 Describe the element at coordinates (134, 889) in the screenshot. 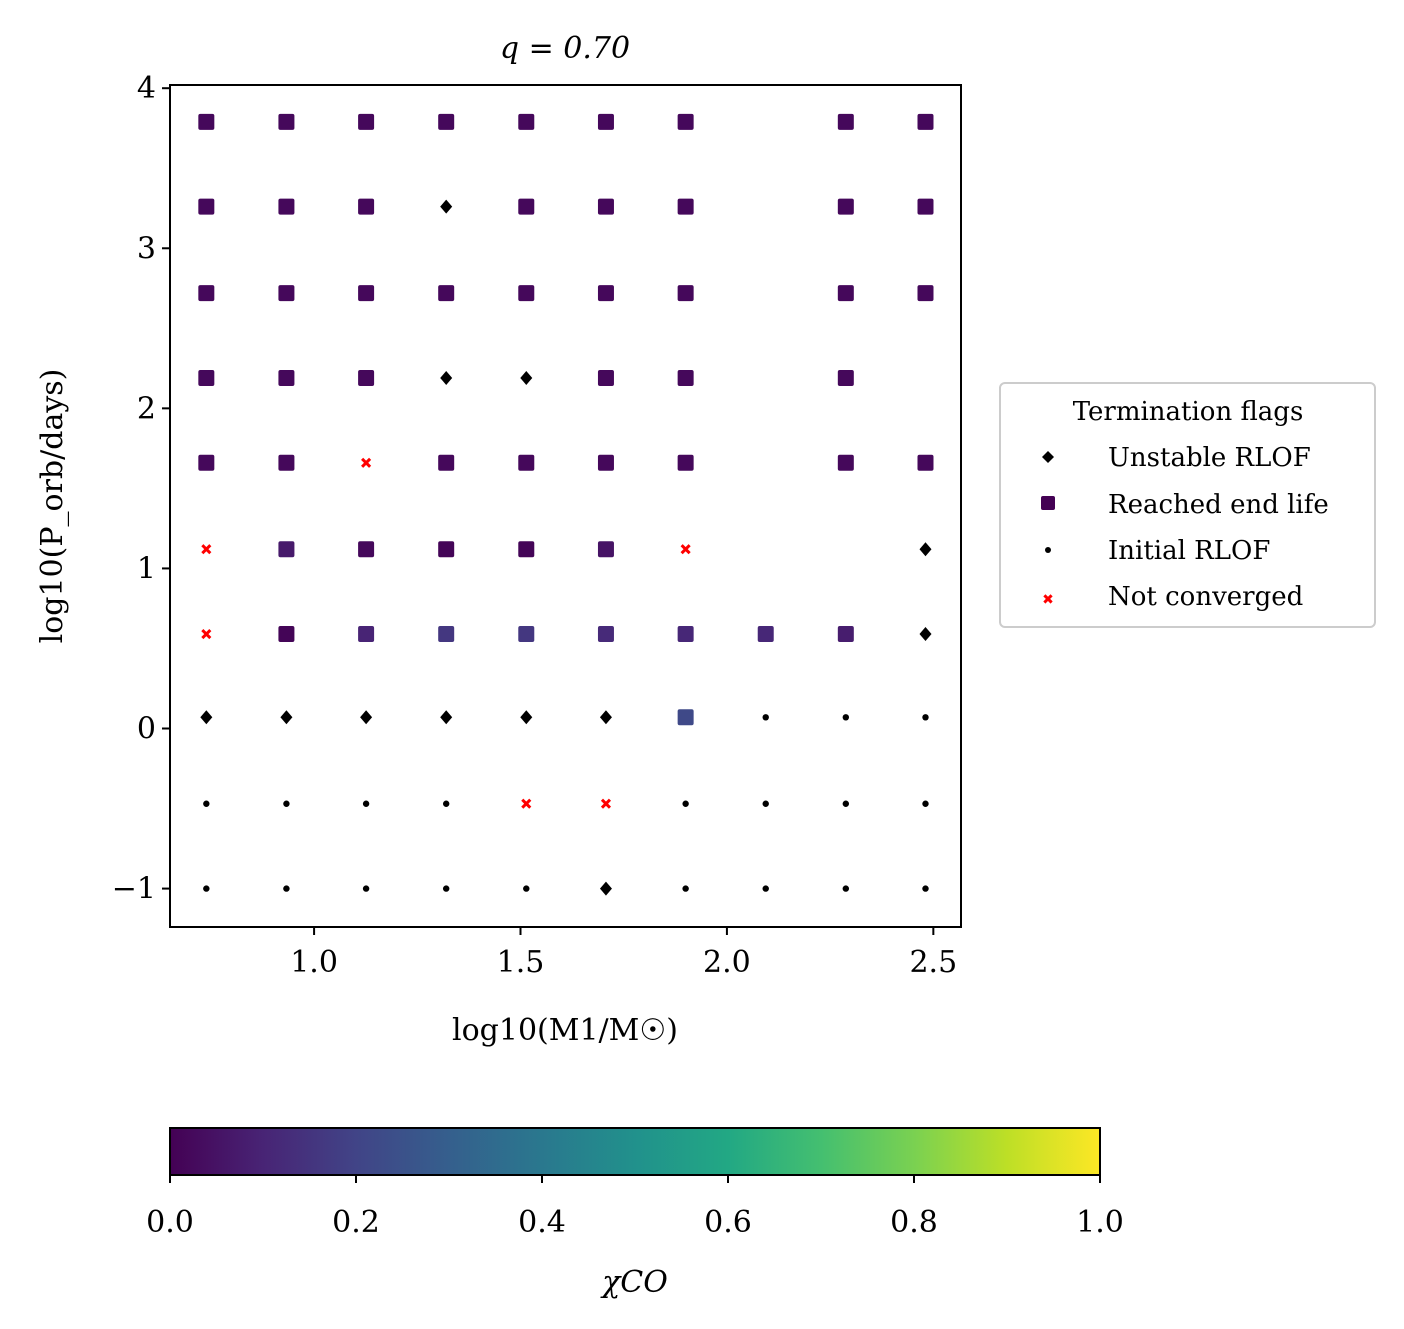

I see `y-tick-label: −1` at that location.